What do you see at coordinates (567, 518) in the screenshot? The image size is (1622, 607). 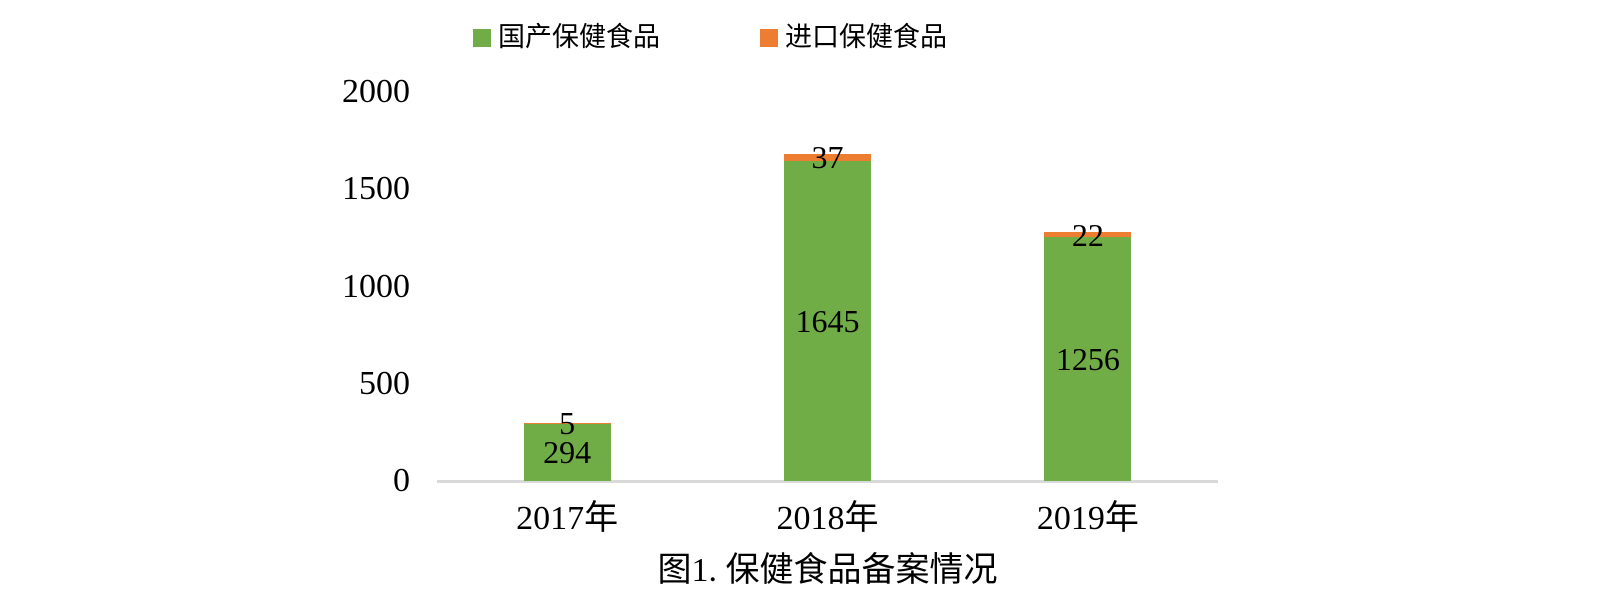 I see `x-axis-category-label: 2017年` at bounding box center [567, 518].